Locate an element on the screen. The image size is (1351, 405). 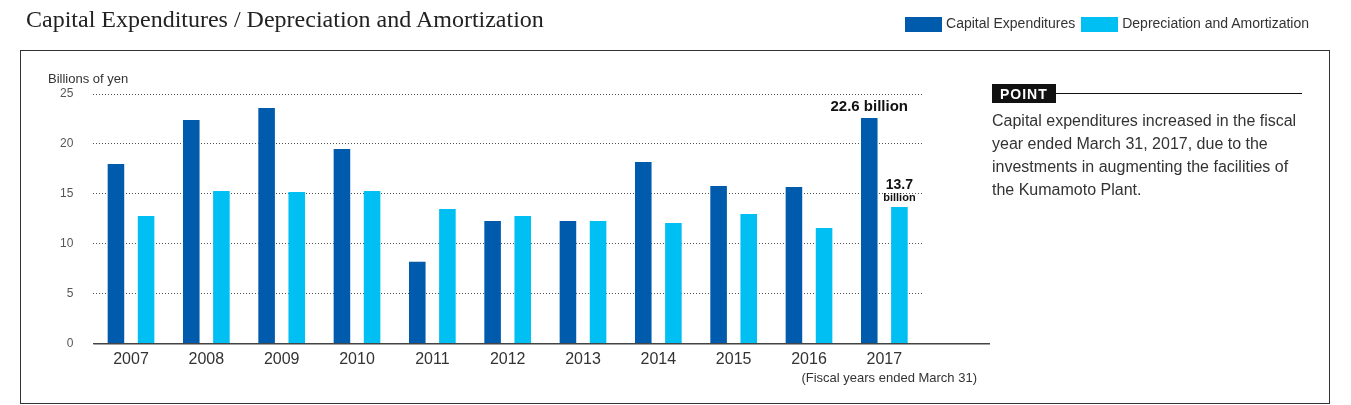
x-tick-label: 2011 is located at coordinates (432, 358).